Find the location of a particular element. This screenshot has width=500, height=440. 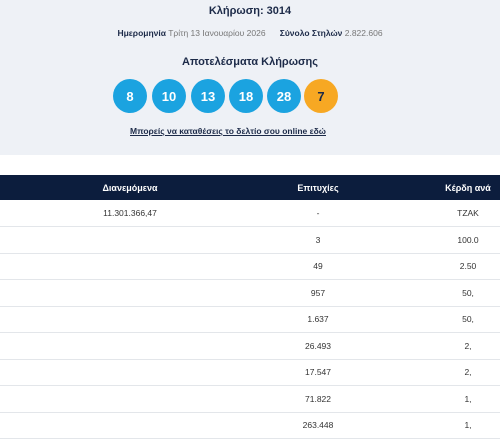

cell-winners: 71.822 is located at coordinates (318, 398).